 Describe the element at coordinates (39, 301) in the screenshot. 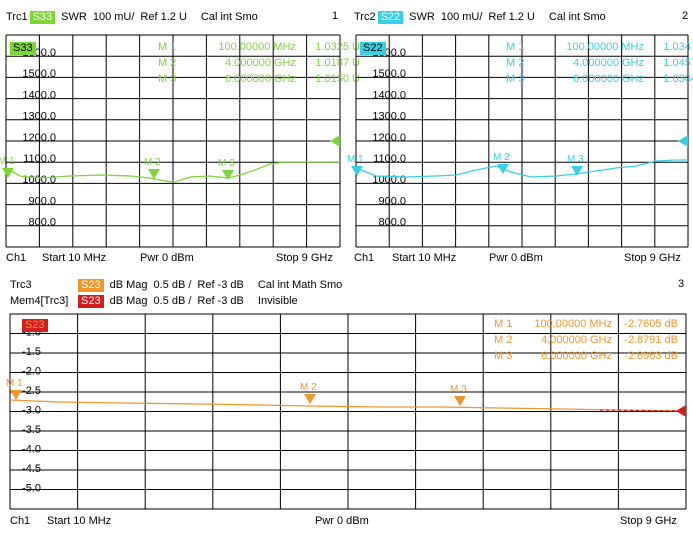

I see `trace-name: Mem4[Trc3]` at that location.